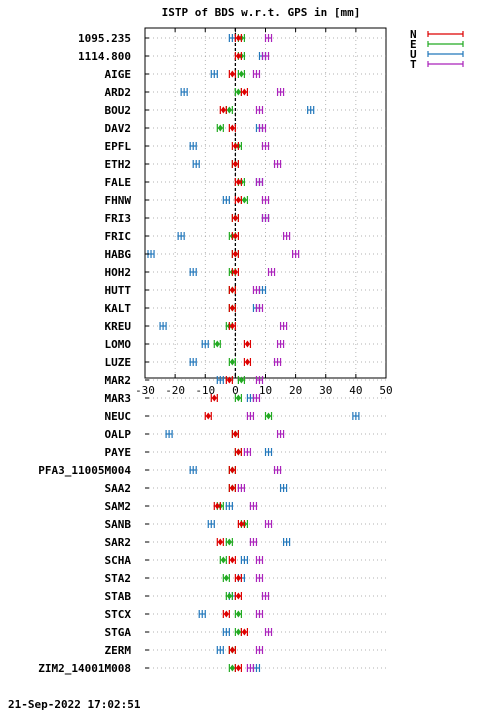 This screenshot has width=480, height=712. I want to click on point-E-MAR3, so click(238, 398).